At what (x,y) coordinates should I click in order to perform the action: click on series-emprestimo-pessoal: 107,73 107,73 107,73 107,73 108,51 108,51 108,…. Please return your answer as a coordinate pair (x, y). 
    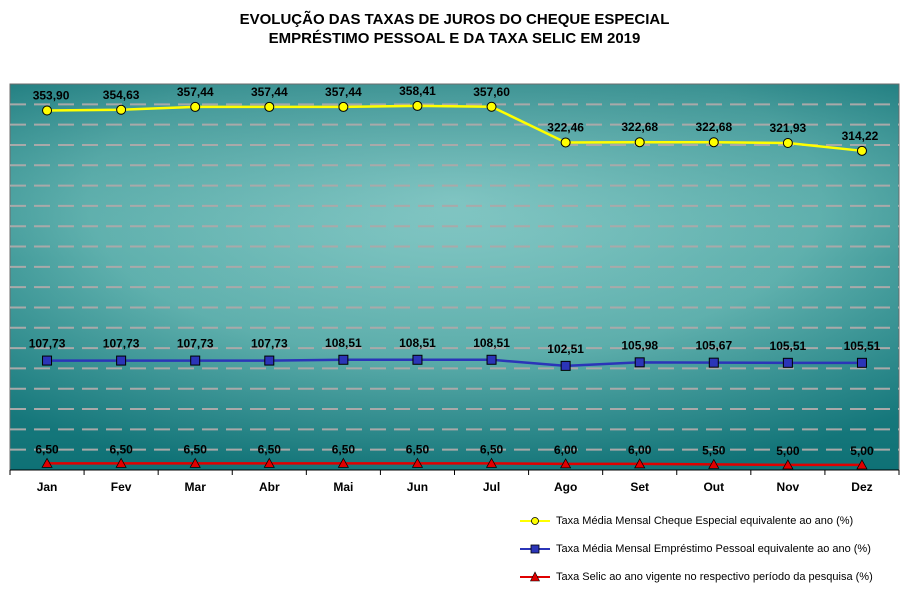
    Looking at the image, I should click on (455, 353).